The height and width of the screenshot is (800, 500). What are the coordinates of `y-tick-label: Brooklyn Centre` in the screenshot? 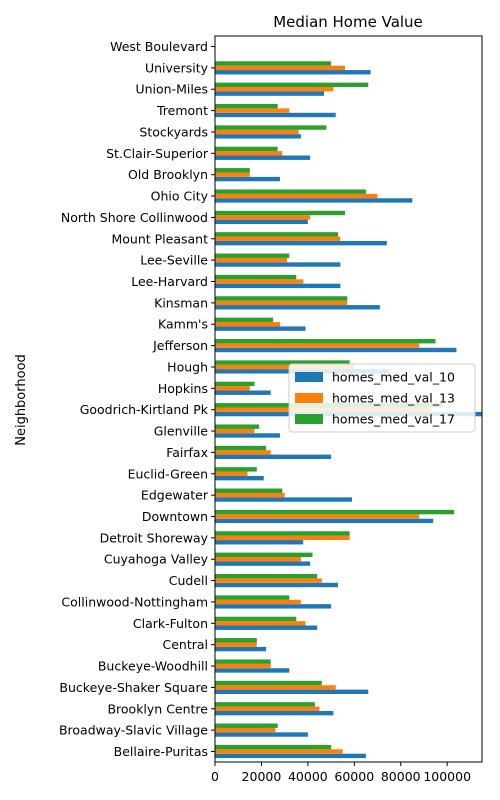 It's located at (157, 708).